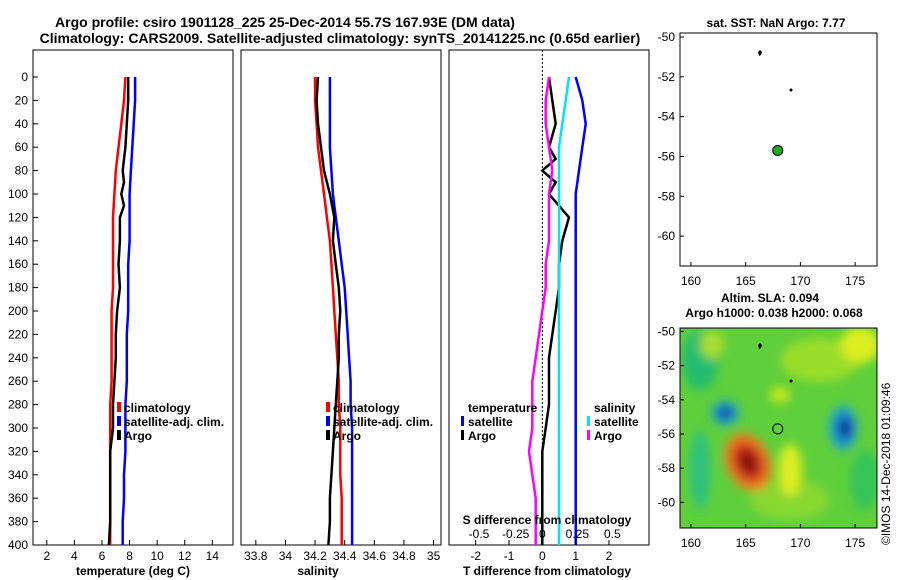 Image resolution: width=900 pixels, height=580 pixels. Describe the element at coordinates (434, 556) in the screenshot. I see `x-tick-label: 35` at that location.